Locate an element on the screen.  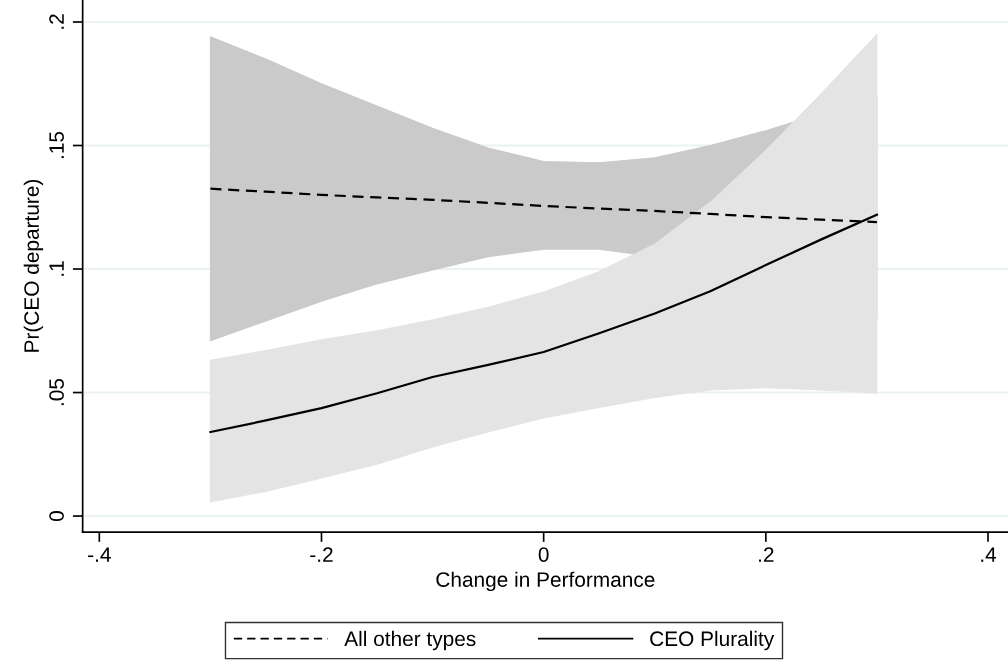
legend-label: CEO Plurality is located at coordinates (712, 640).